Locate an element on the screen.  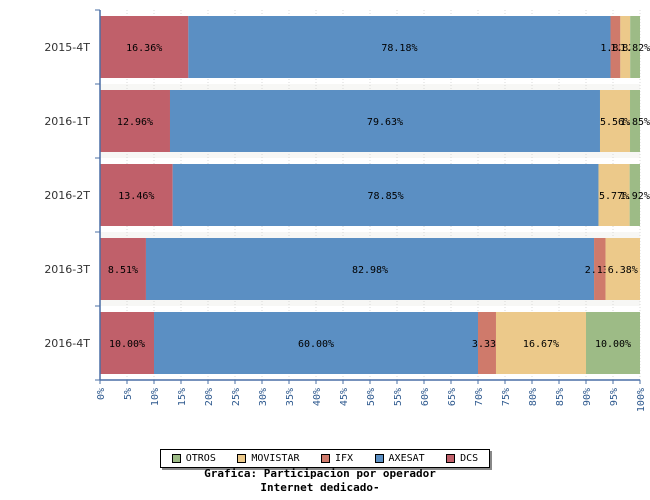
data-label-axesat-3: 82.98% is located at coordinates (370, 270).